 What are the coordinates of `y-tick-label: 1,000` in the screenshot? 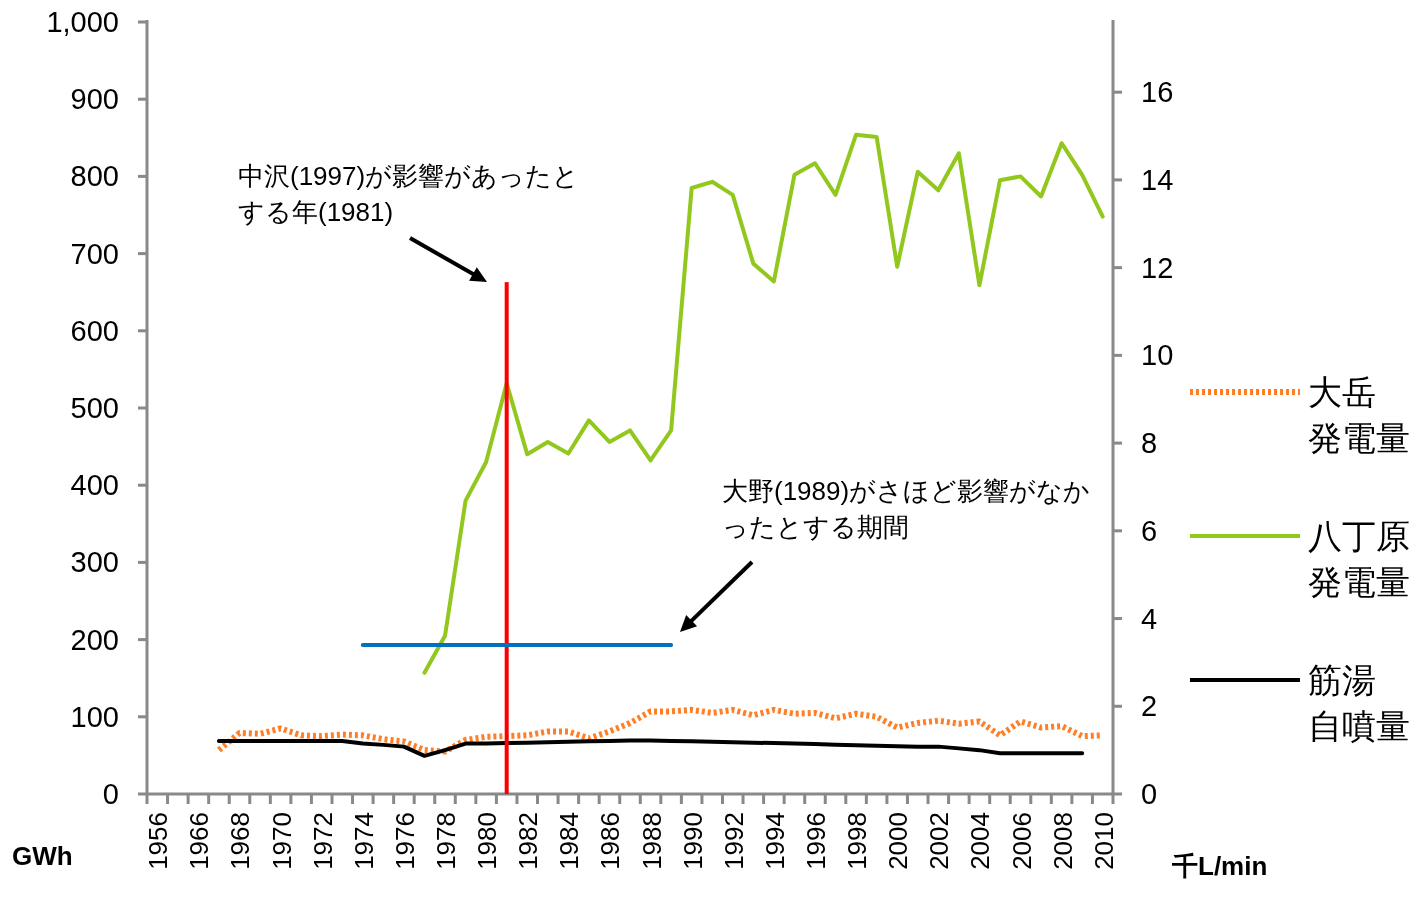 It's located at (82, 22).